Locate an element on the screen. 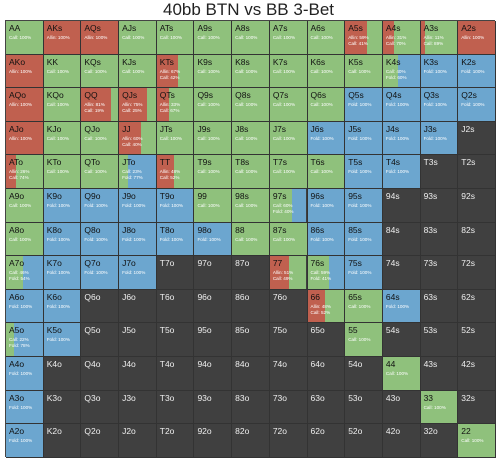 The image size is (497, 461). hand-label: K8o is located at coordinates (54, 229).